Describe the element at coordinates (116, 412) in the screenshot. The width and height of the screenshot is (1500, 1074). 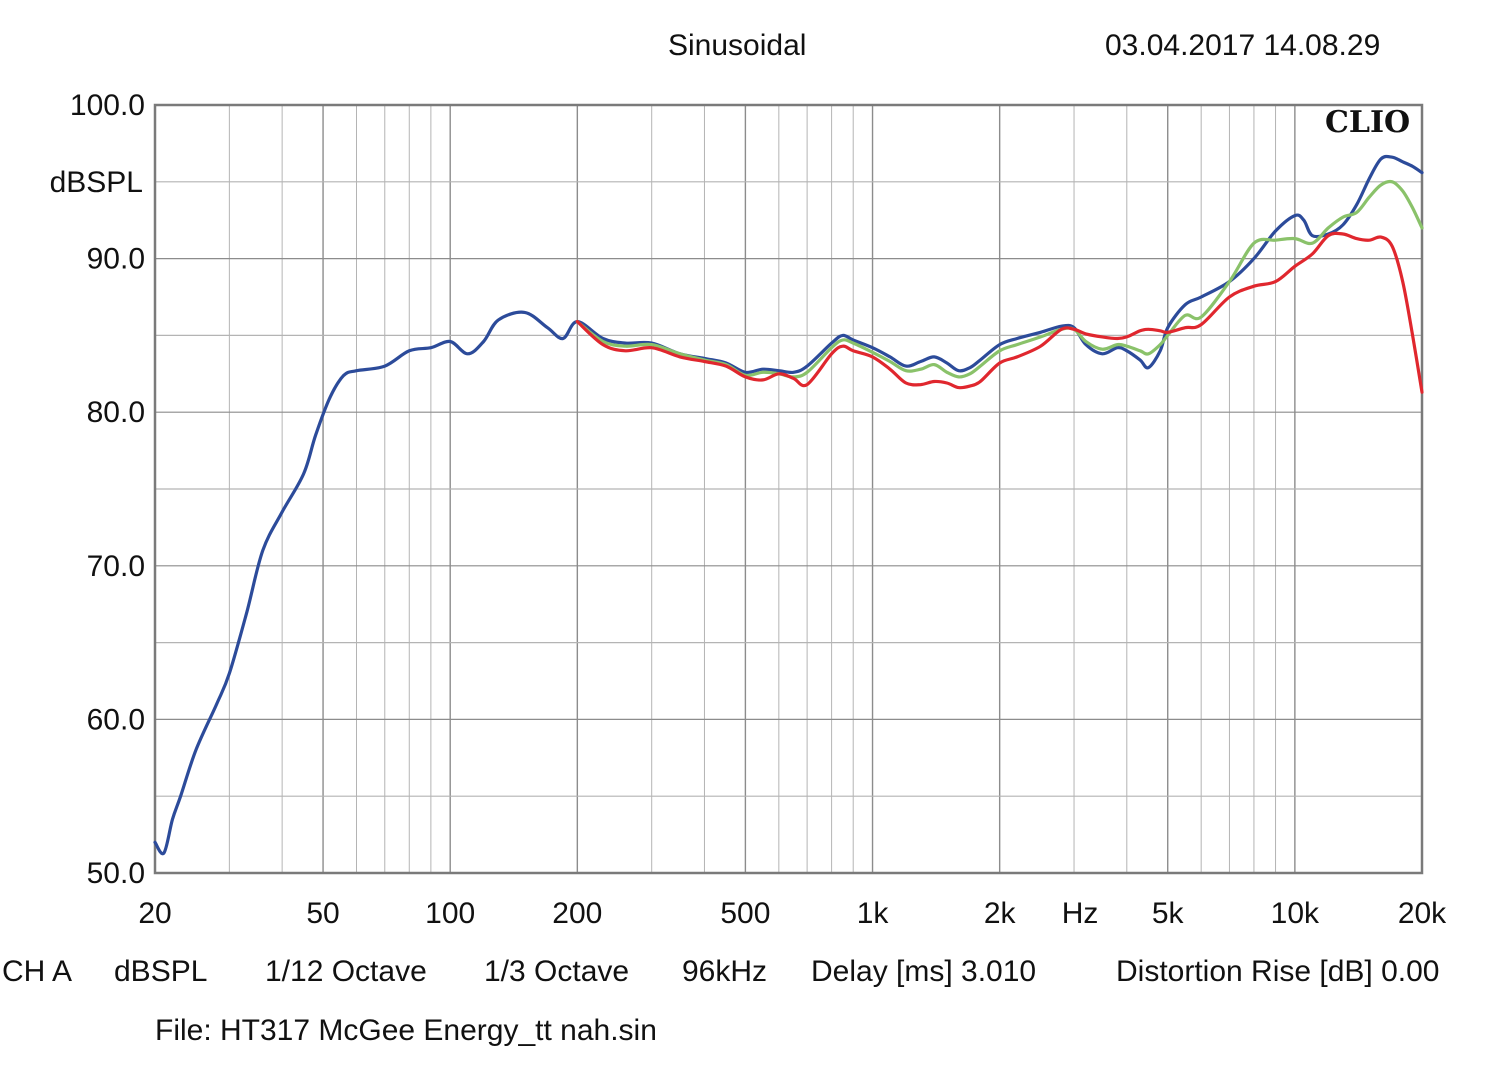
I see `y-tick-label: 80.0` at that location.